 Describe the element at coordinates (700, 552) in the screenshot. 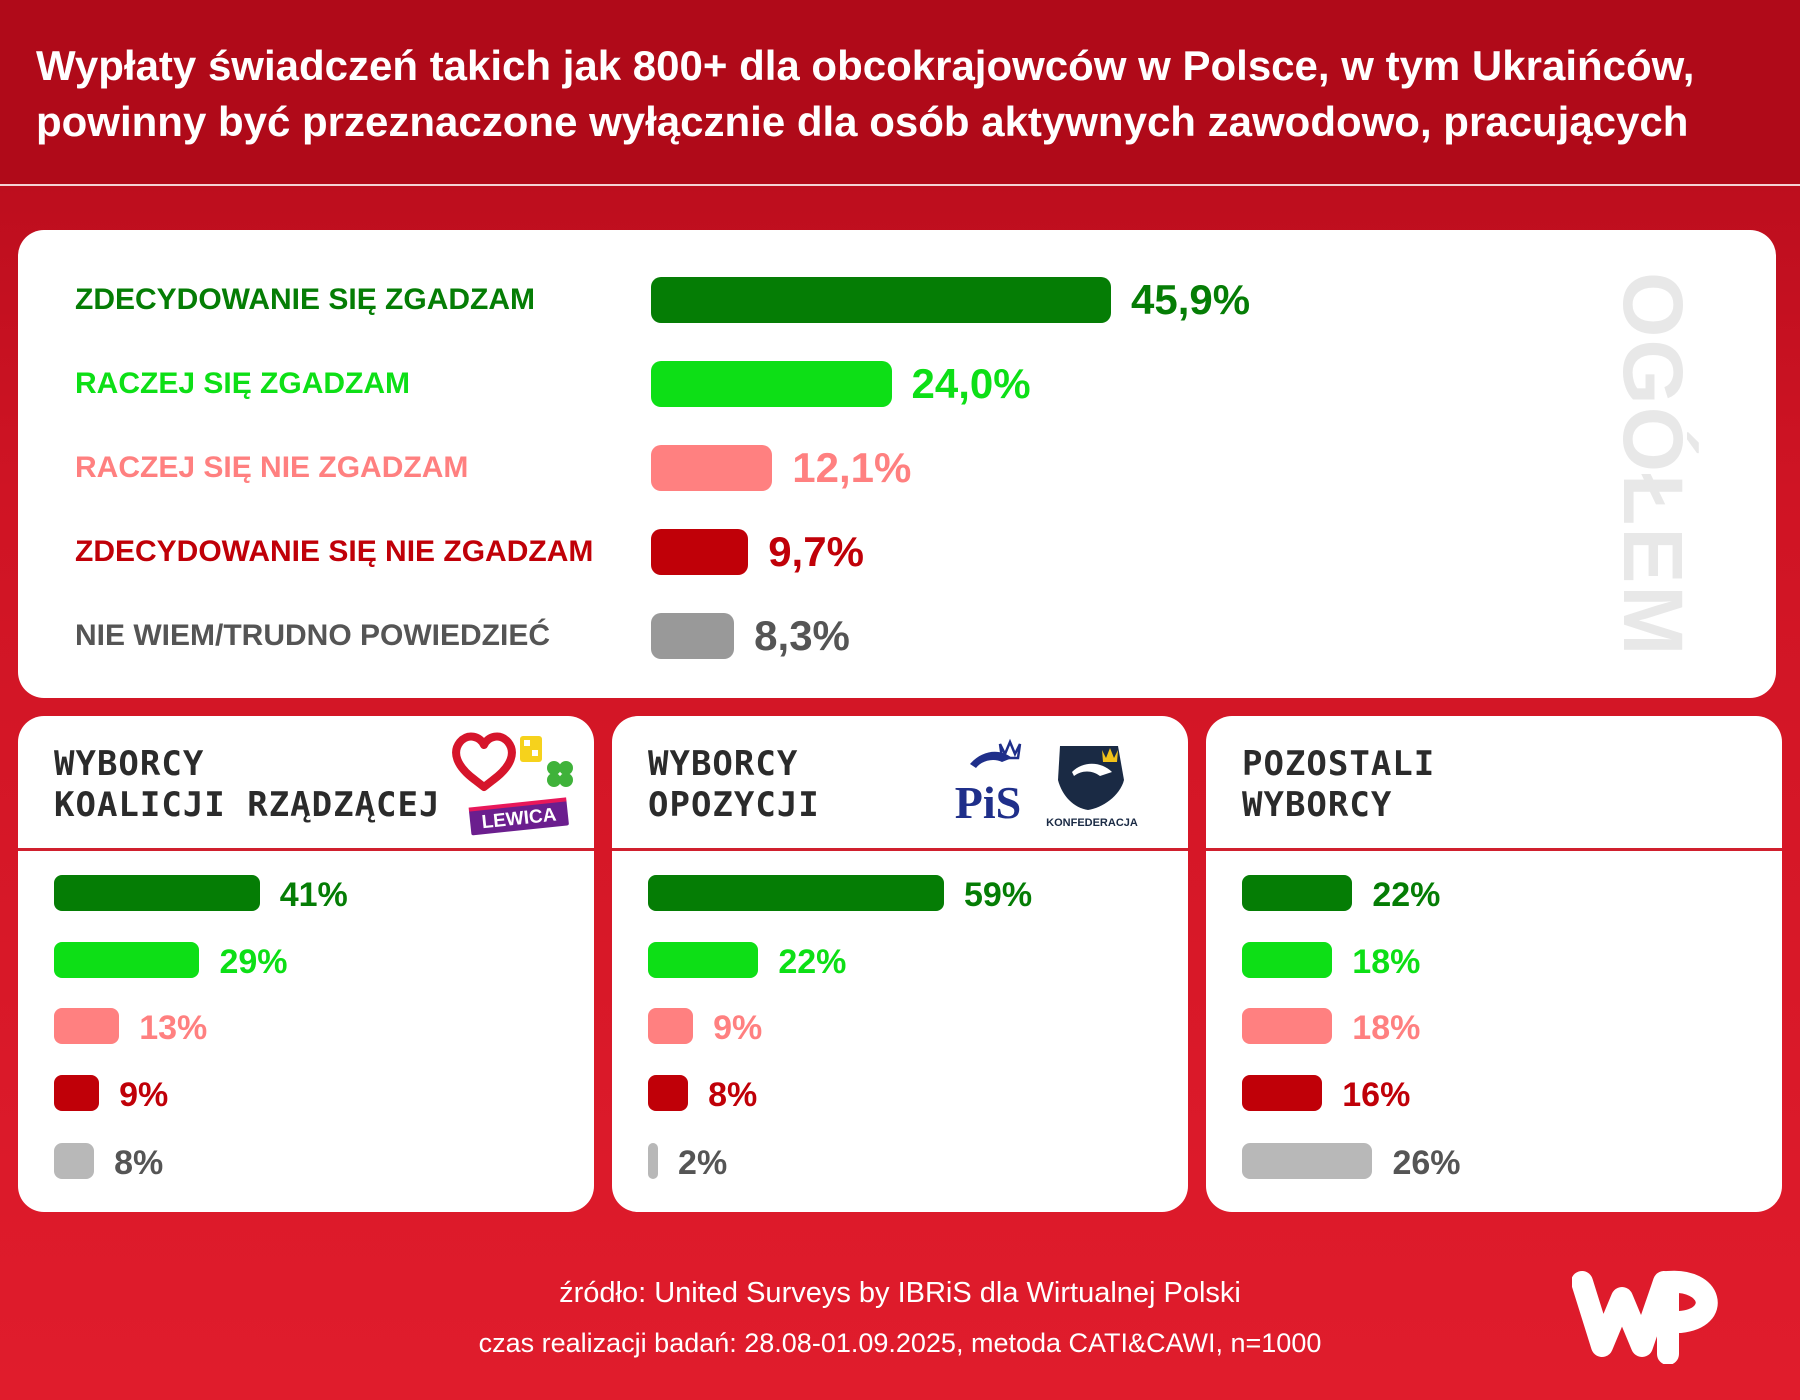

I see `overall-bar-strongly-disagree` at that location.